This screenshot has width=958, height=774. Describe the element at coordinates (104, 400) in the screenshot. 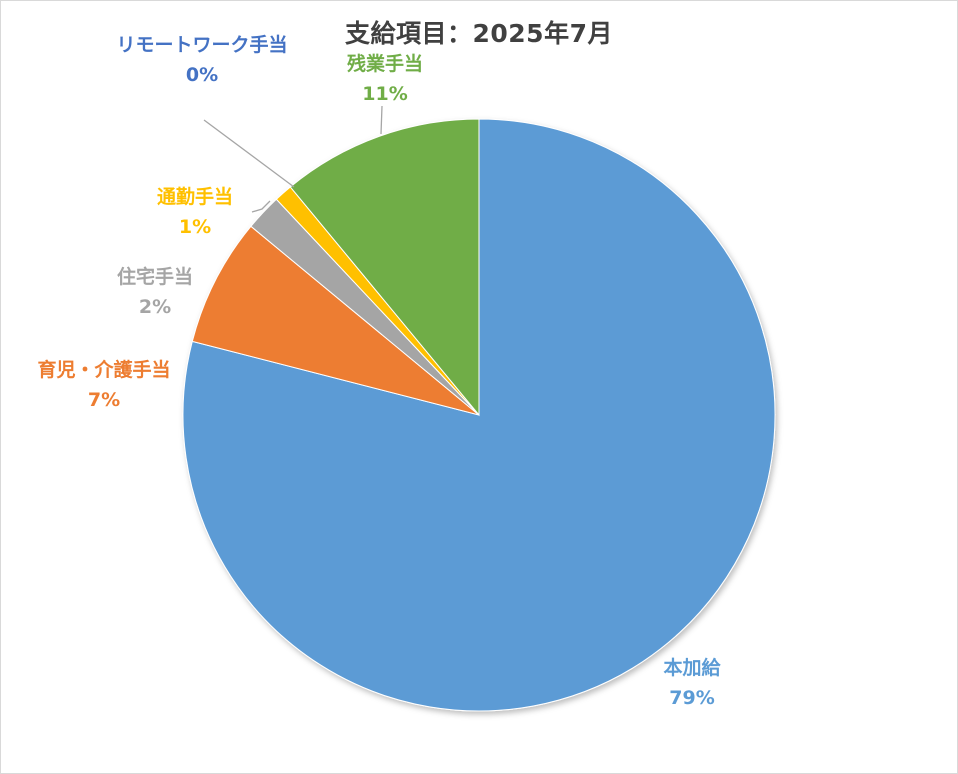

I see `label-ikuji-kaigo-percent: 7%` at that location.